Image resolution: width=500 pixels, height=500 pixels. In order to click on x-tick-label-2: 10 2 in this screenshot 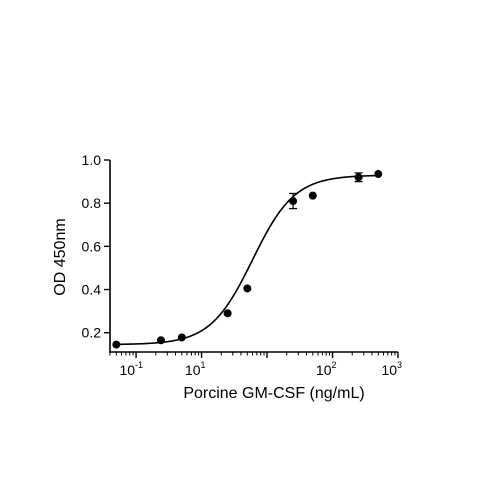, I will do `click(326, 369)`.